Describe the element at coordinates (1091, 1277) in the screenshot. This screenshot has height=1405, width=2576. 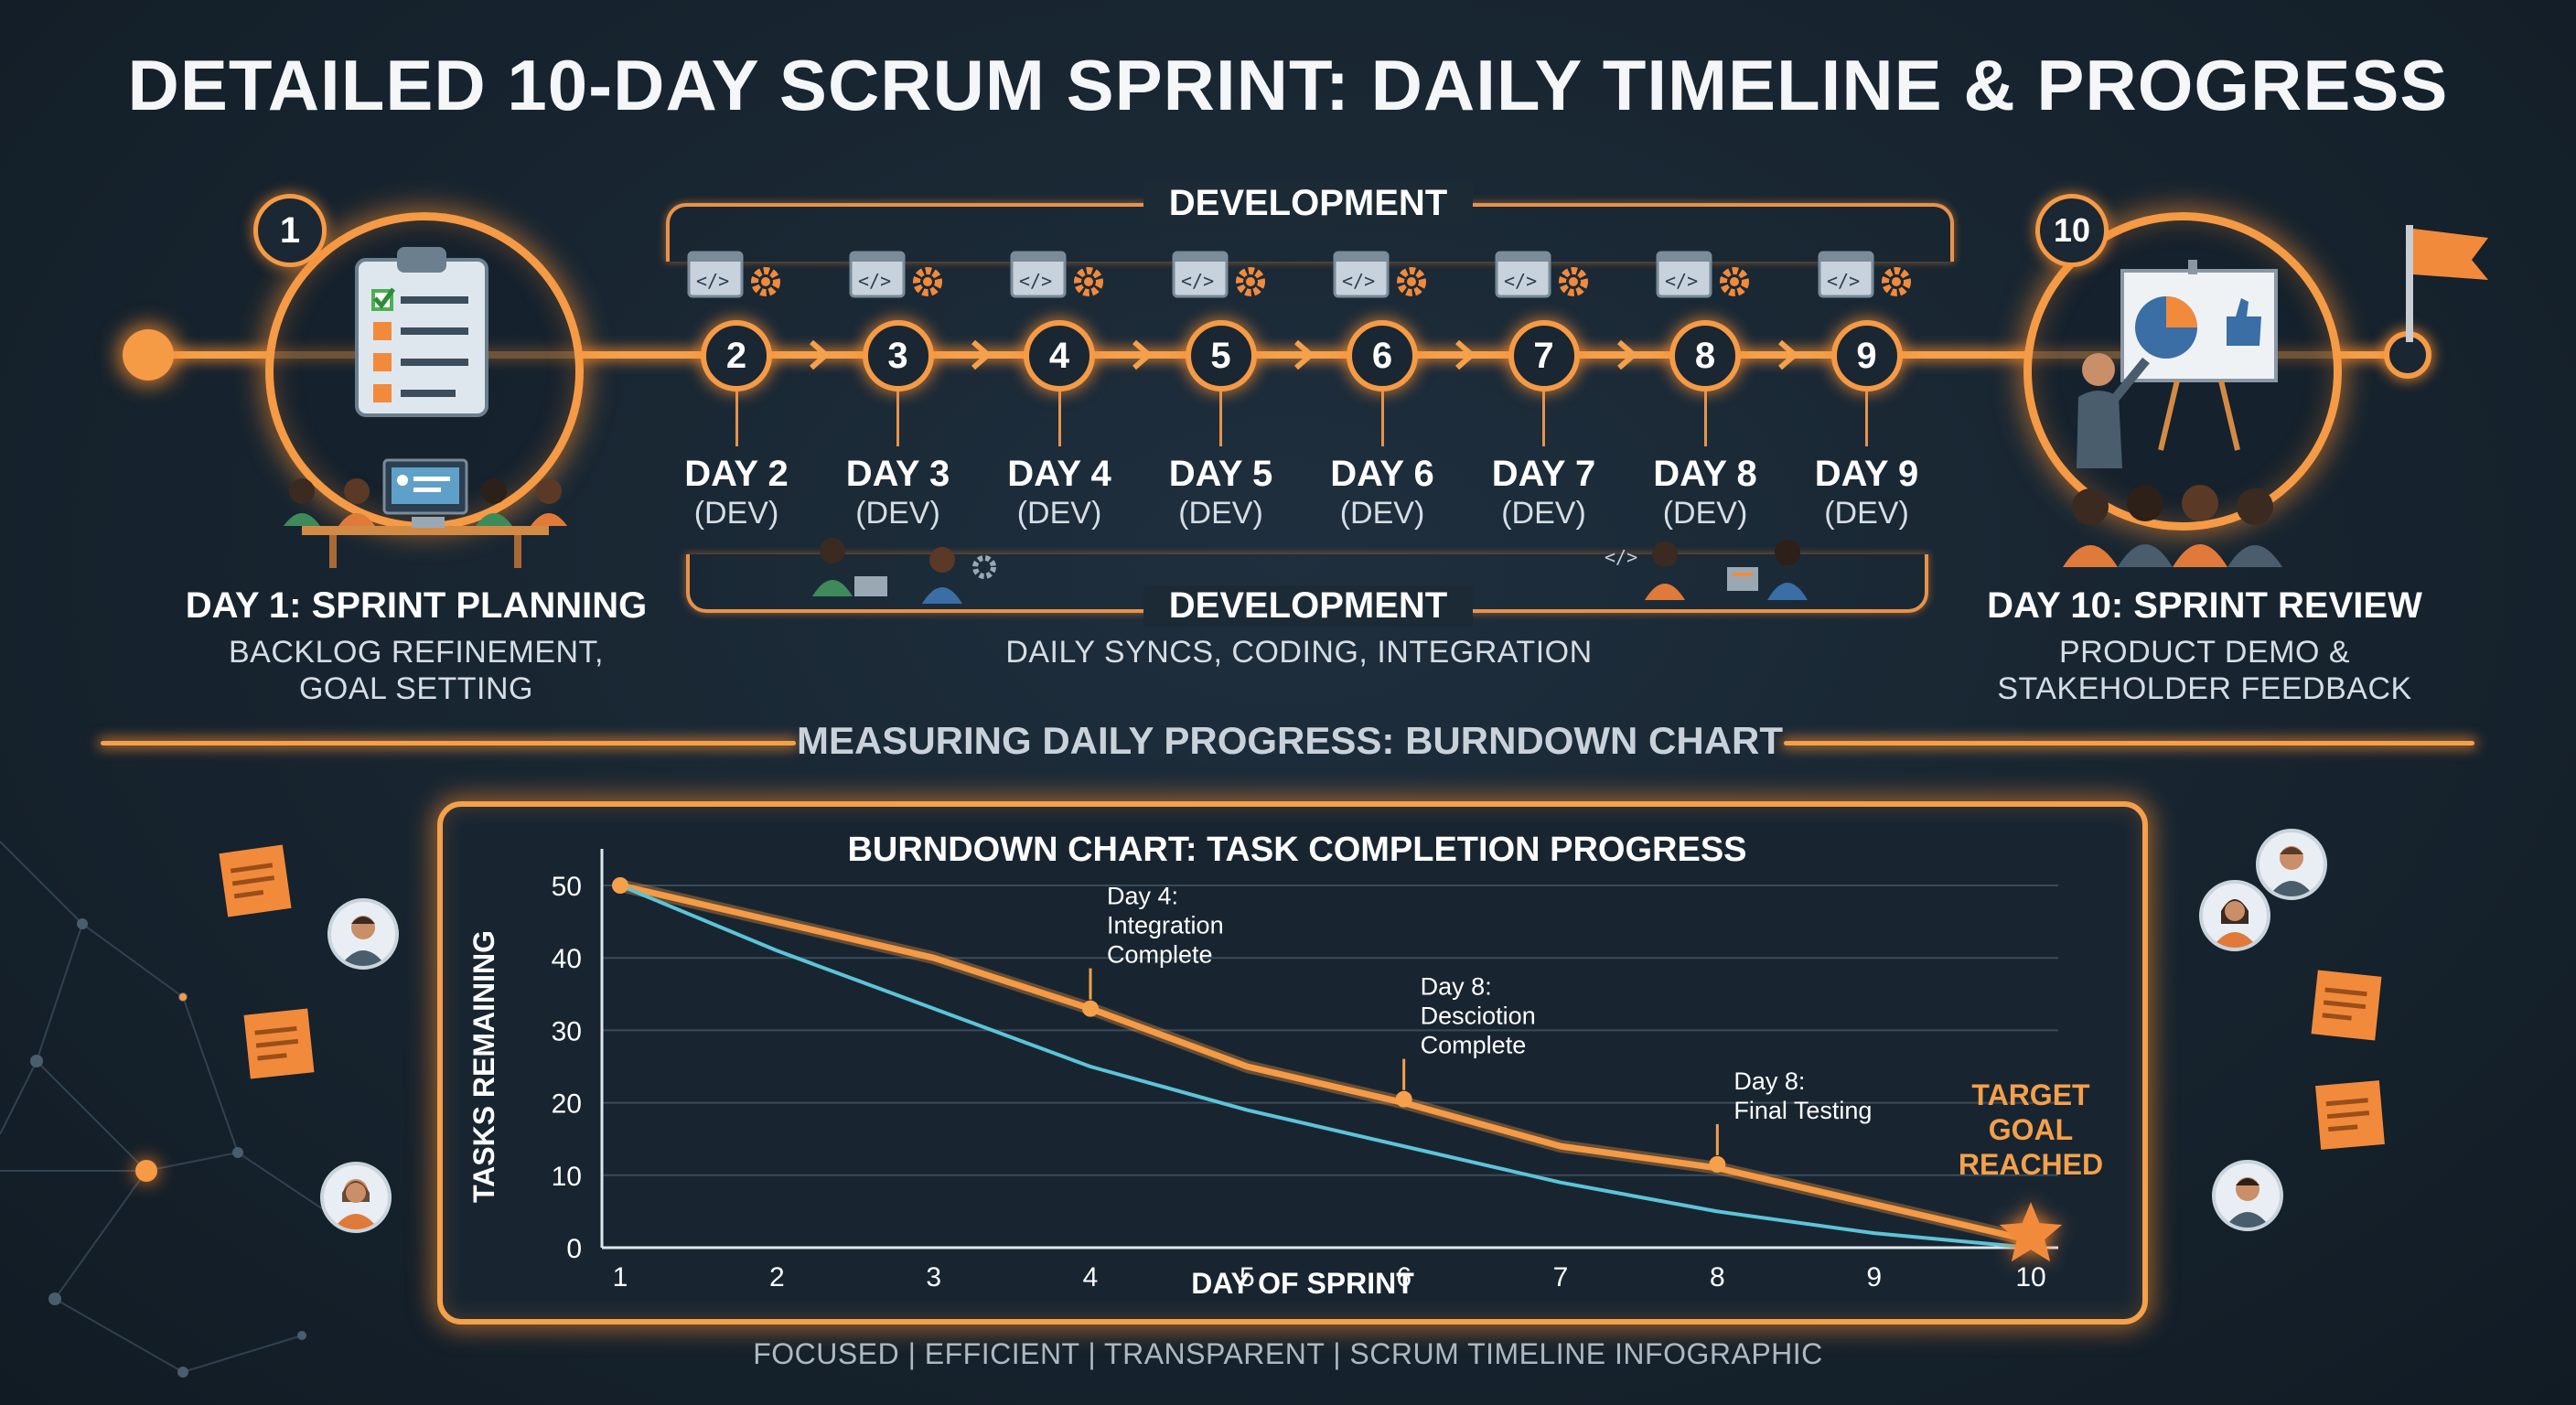
I see `x-tick-label: 4` at that location.